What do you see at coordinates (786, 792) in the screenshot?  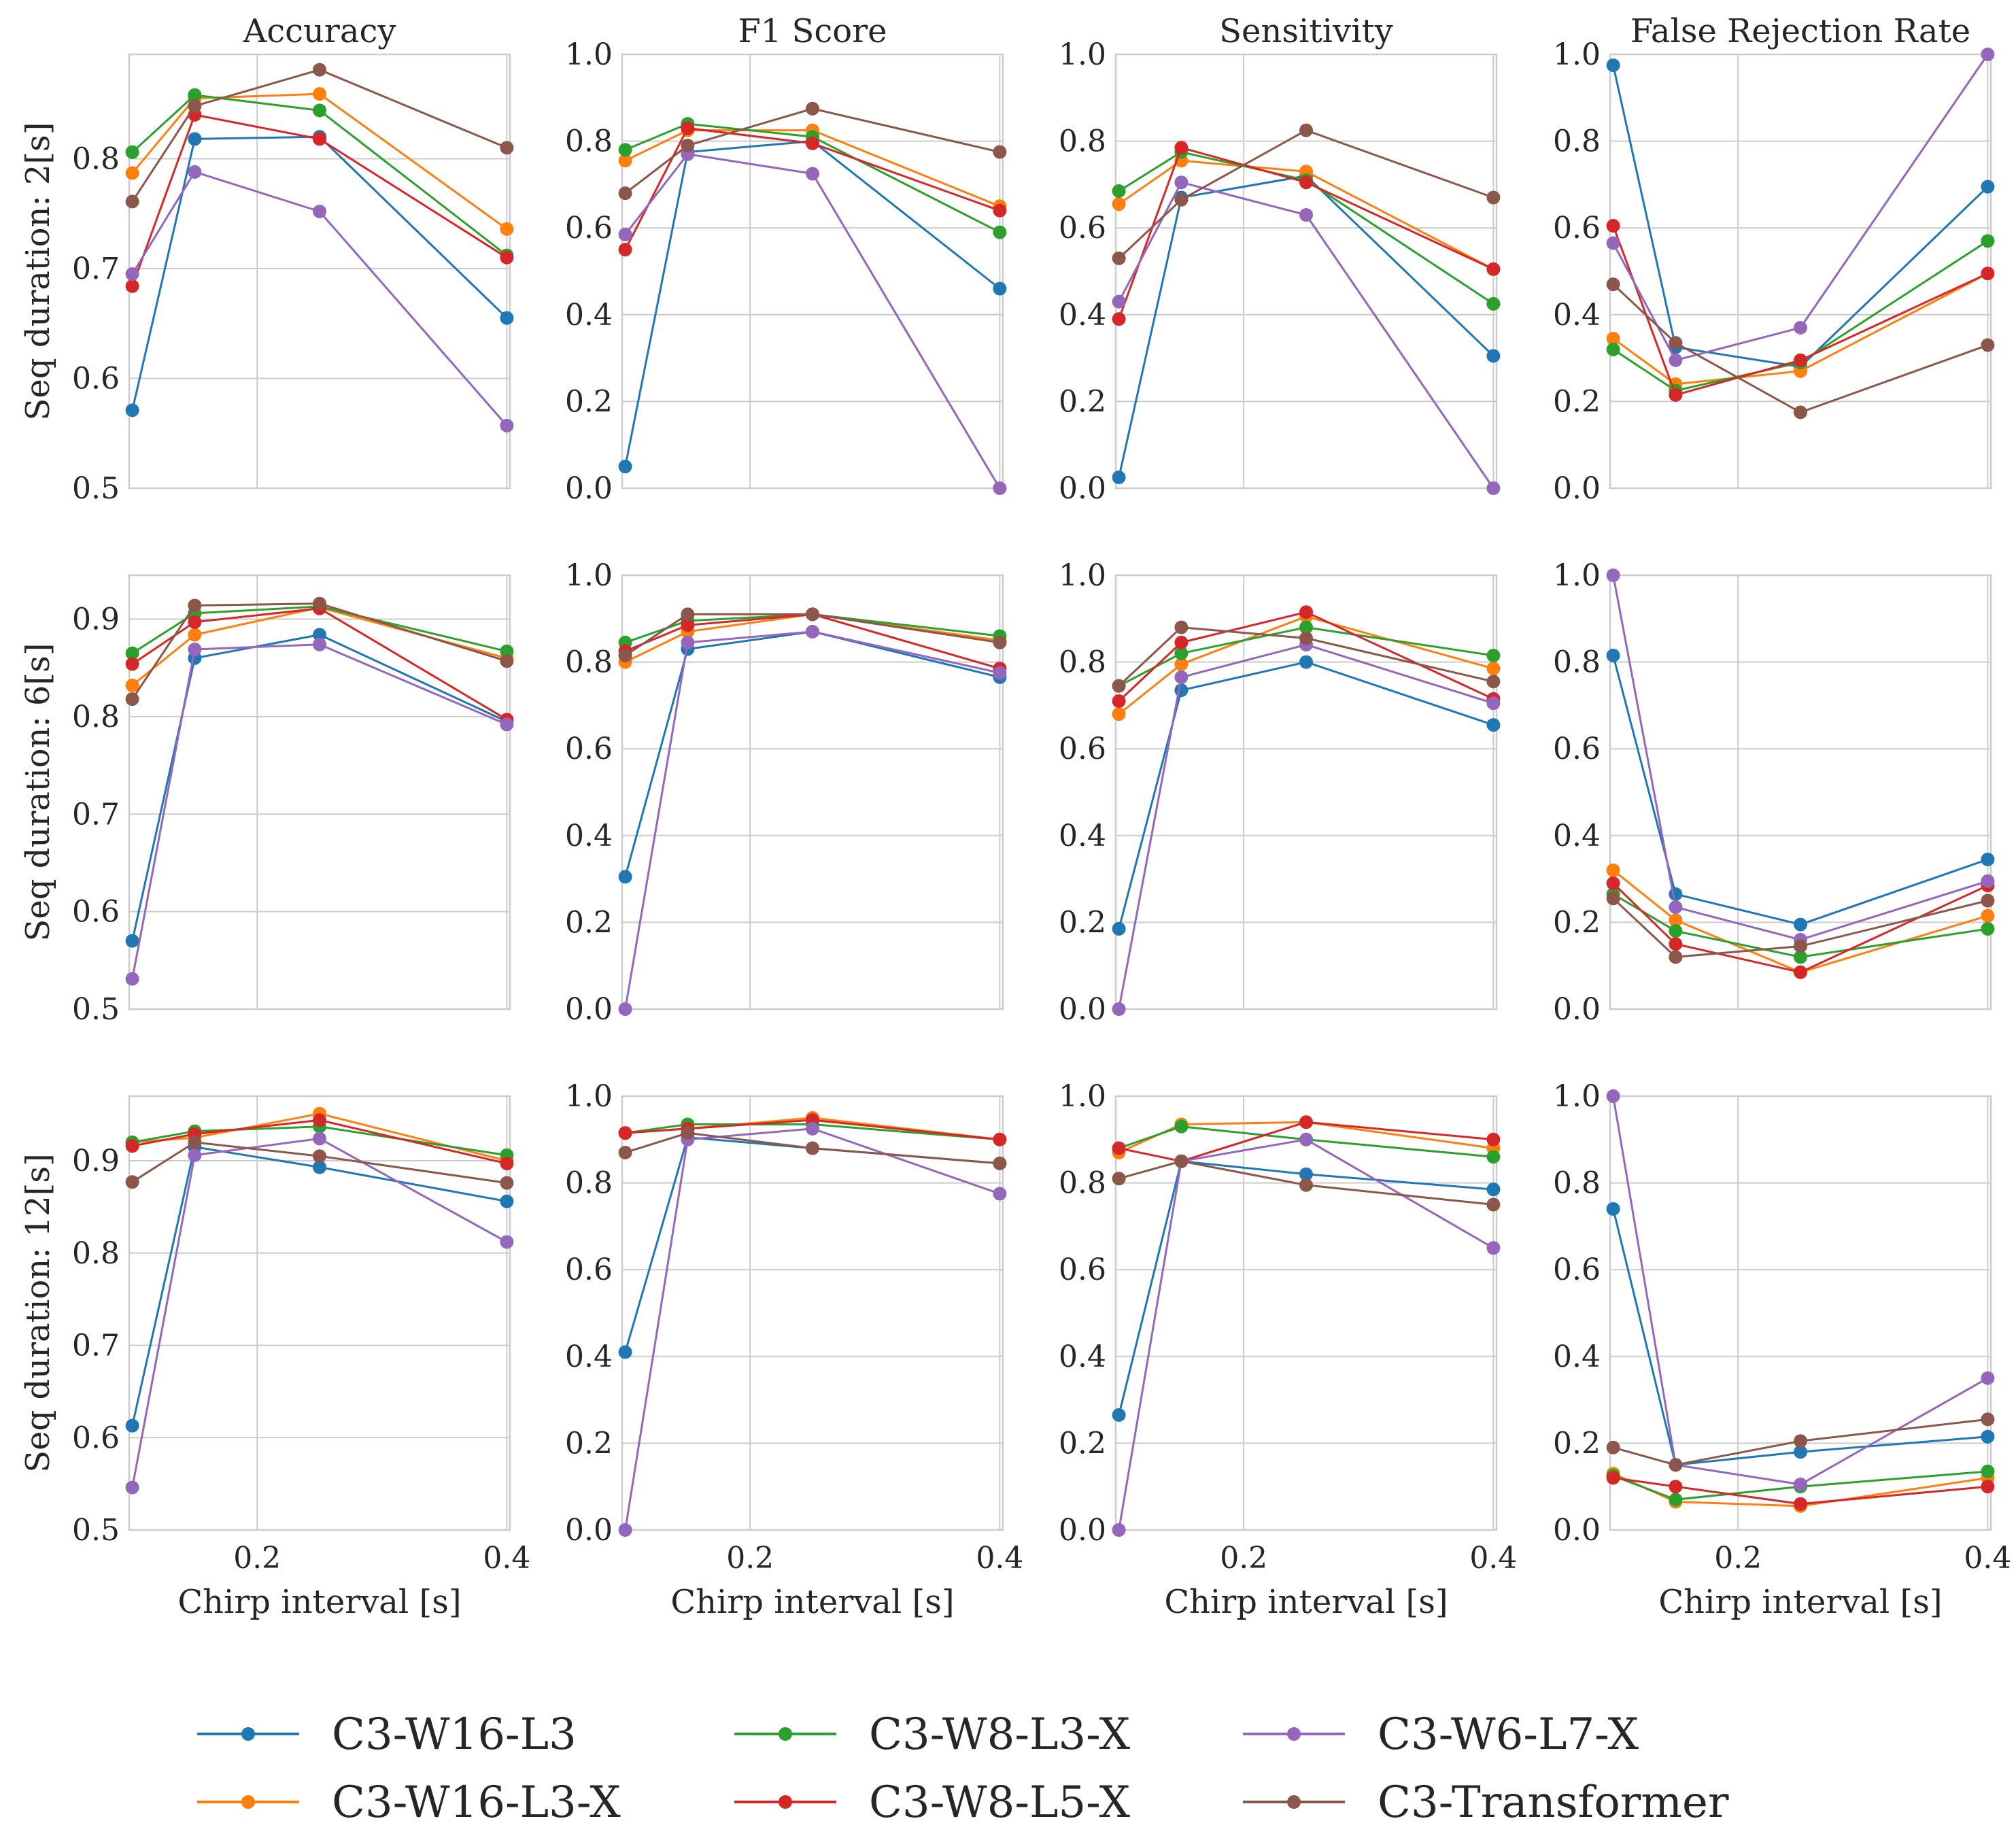 I see `panel-r2-c2: 0.0 0.2 0.4 0.6 0.8 1.0` at bounding box center [786, 792].